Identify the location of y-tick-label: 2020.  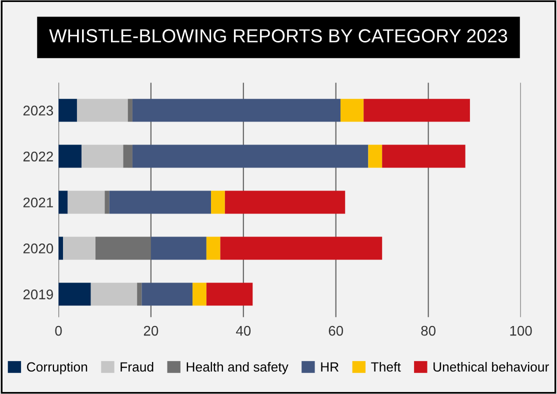
(38, 249).